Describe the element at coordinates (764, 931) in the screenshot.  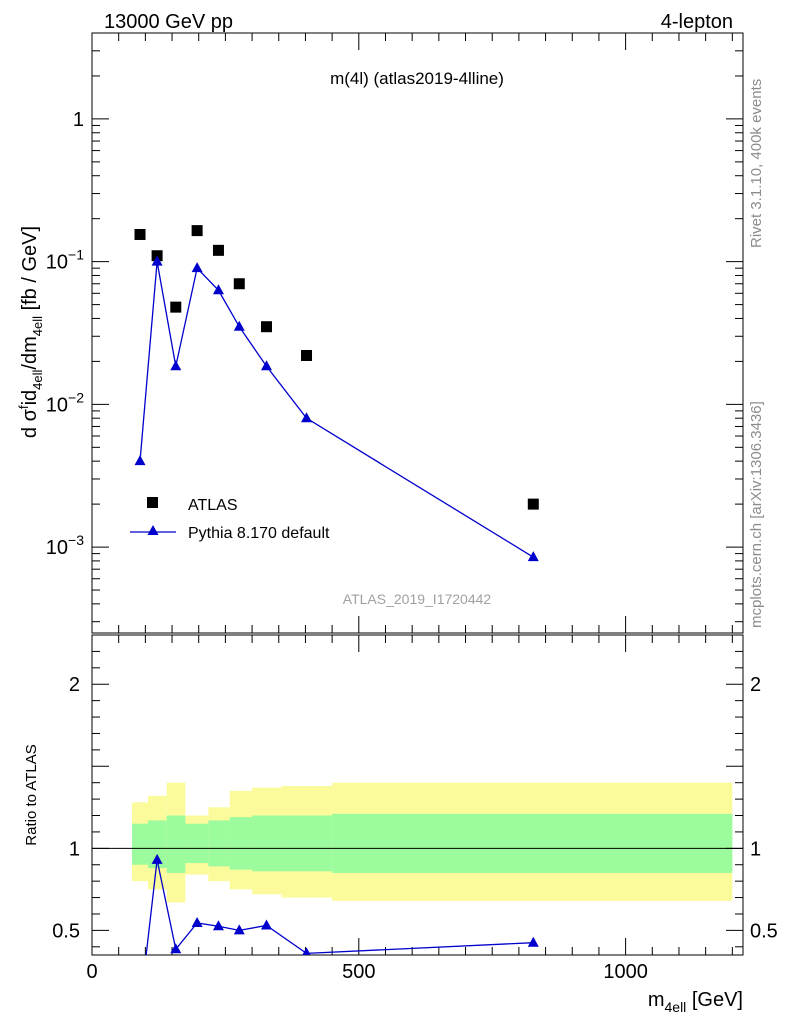
I see `ratio-y-tick-label-right: 0.5` at that location.